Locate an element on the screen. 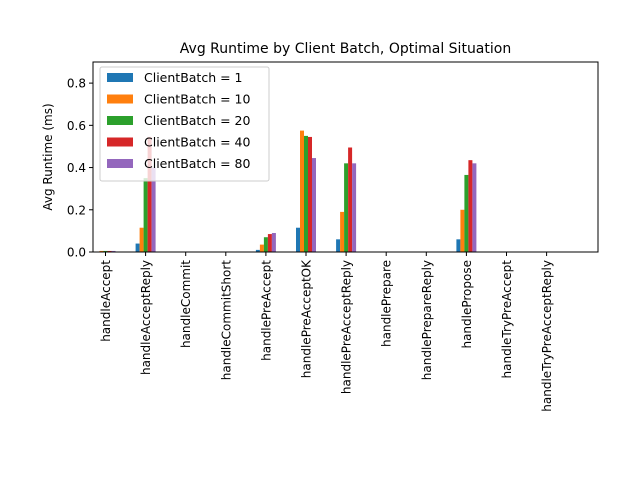 Image resolution: width=640 pixels, height=480 pixels. legend-label-0: ClientBatch = 1 is located at coordinates (193, 77).